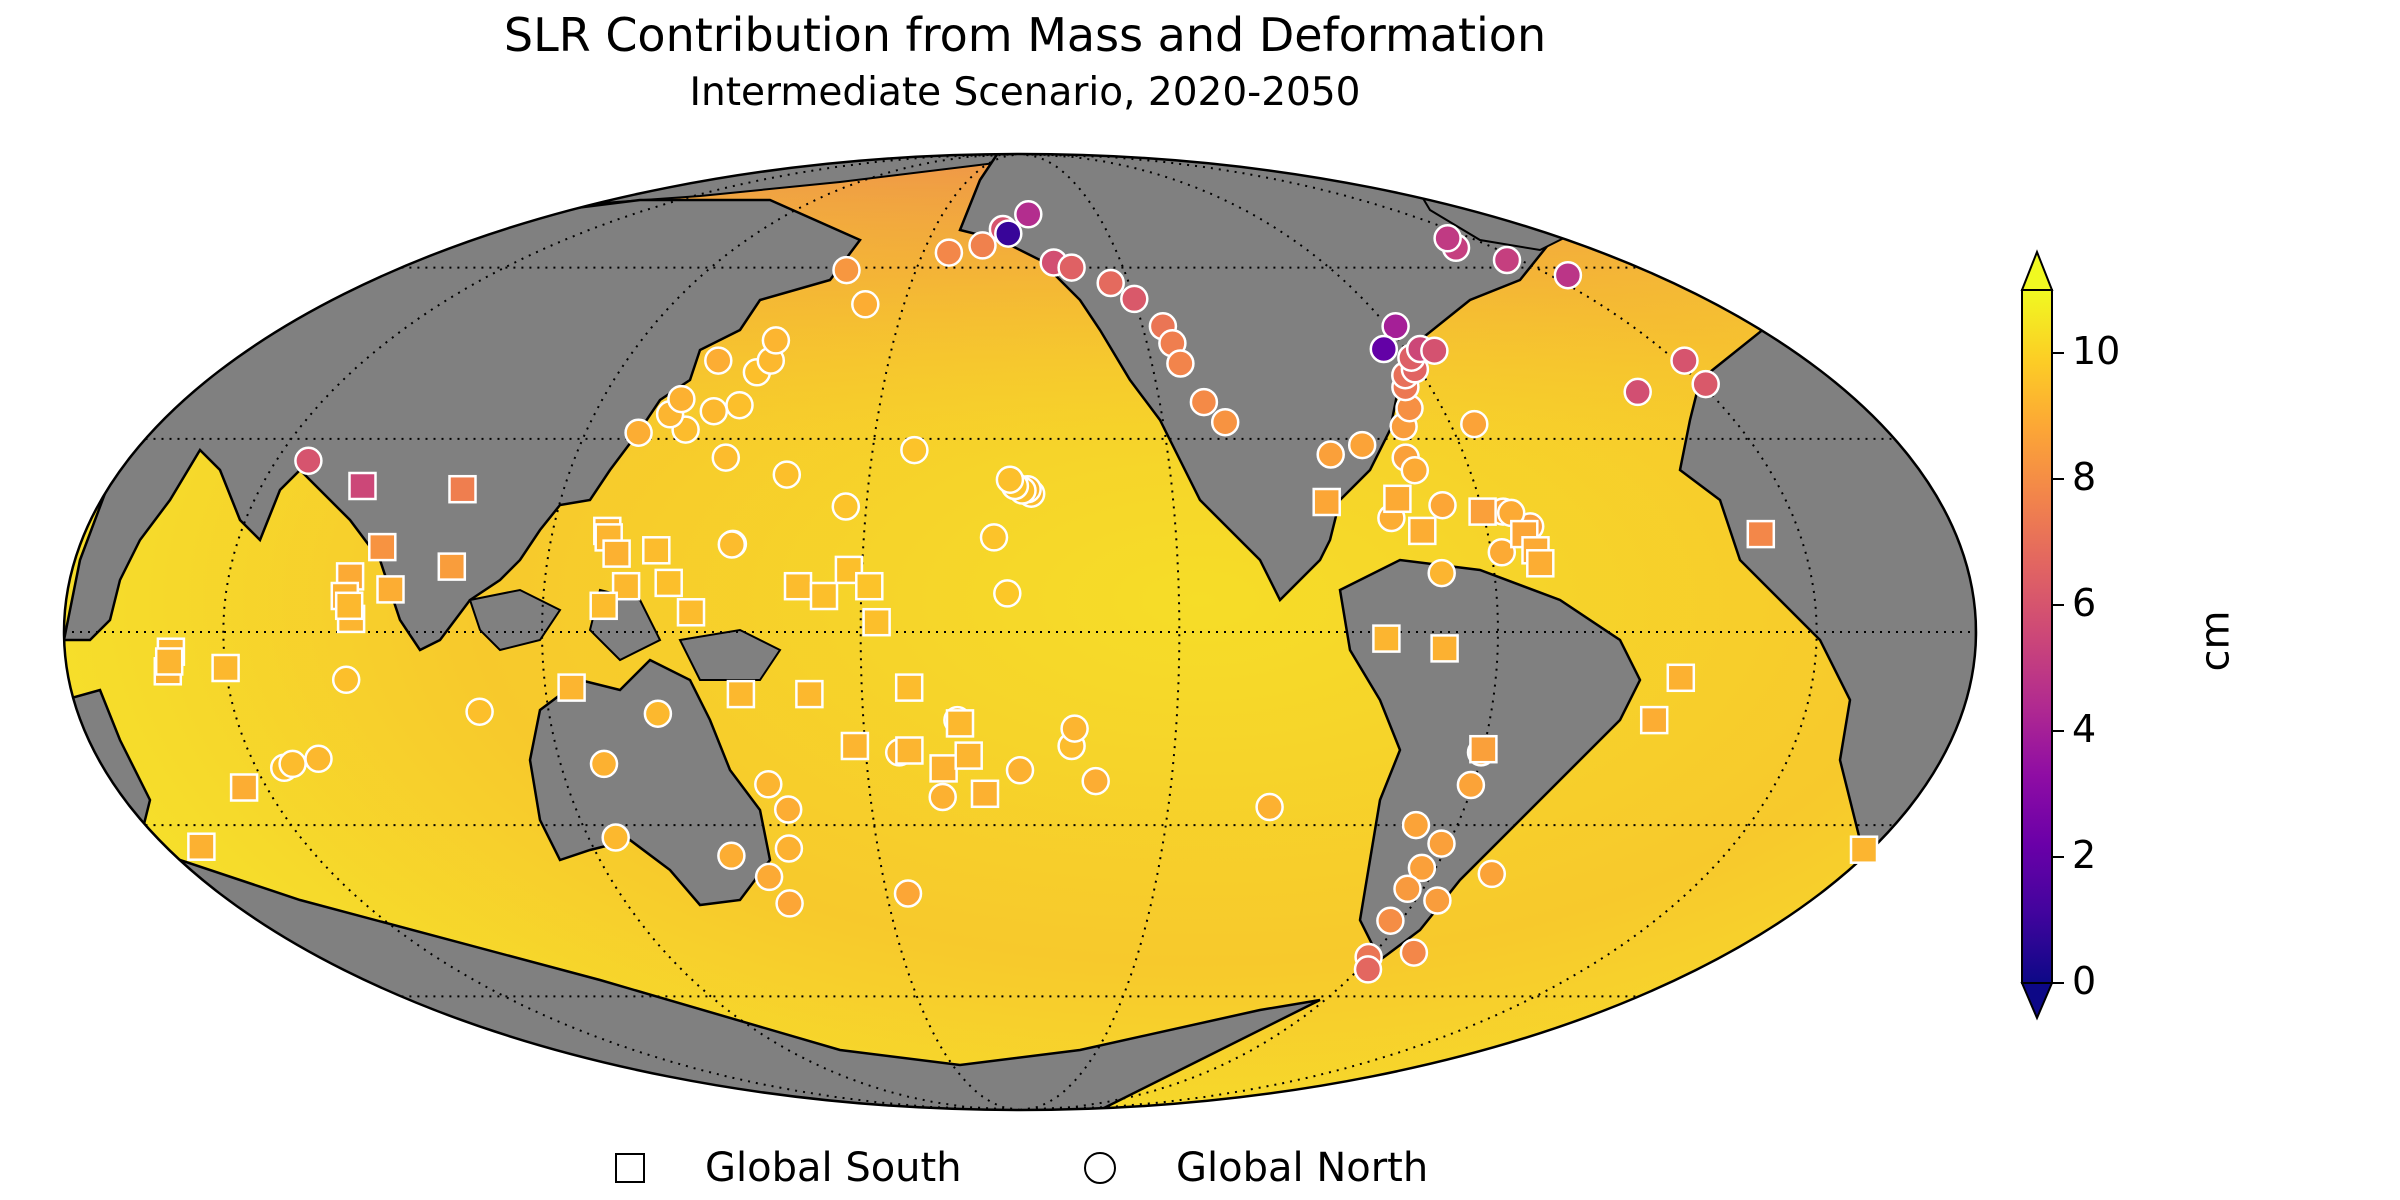  I want to click on legend-global-south: Global South, so click(788, 1168).